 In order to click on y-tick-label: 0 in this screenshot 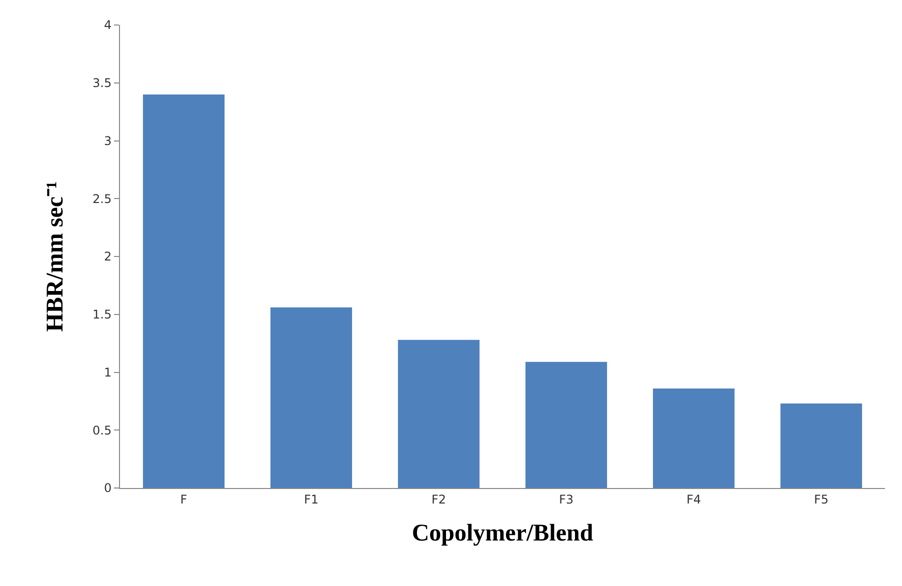, I will do `click(108, 488)`.